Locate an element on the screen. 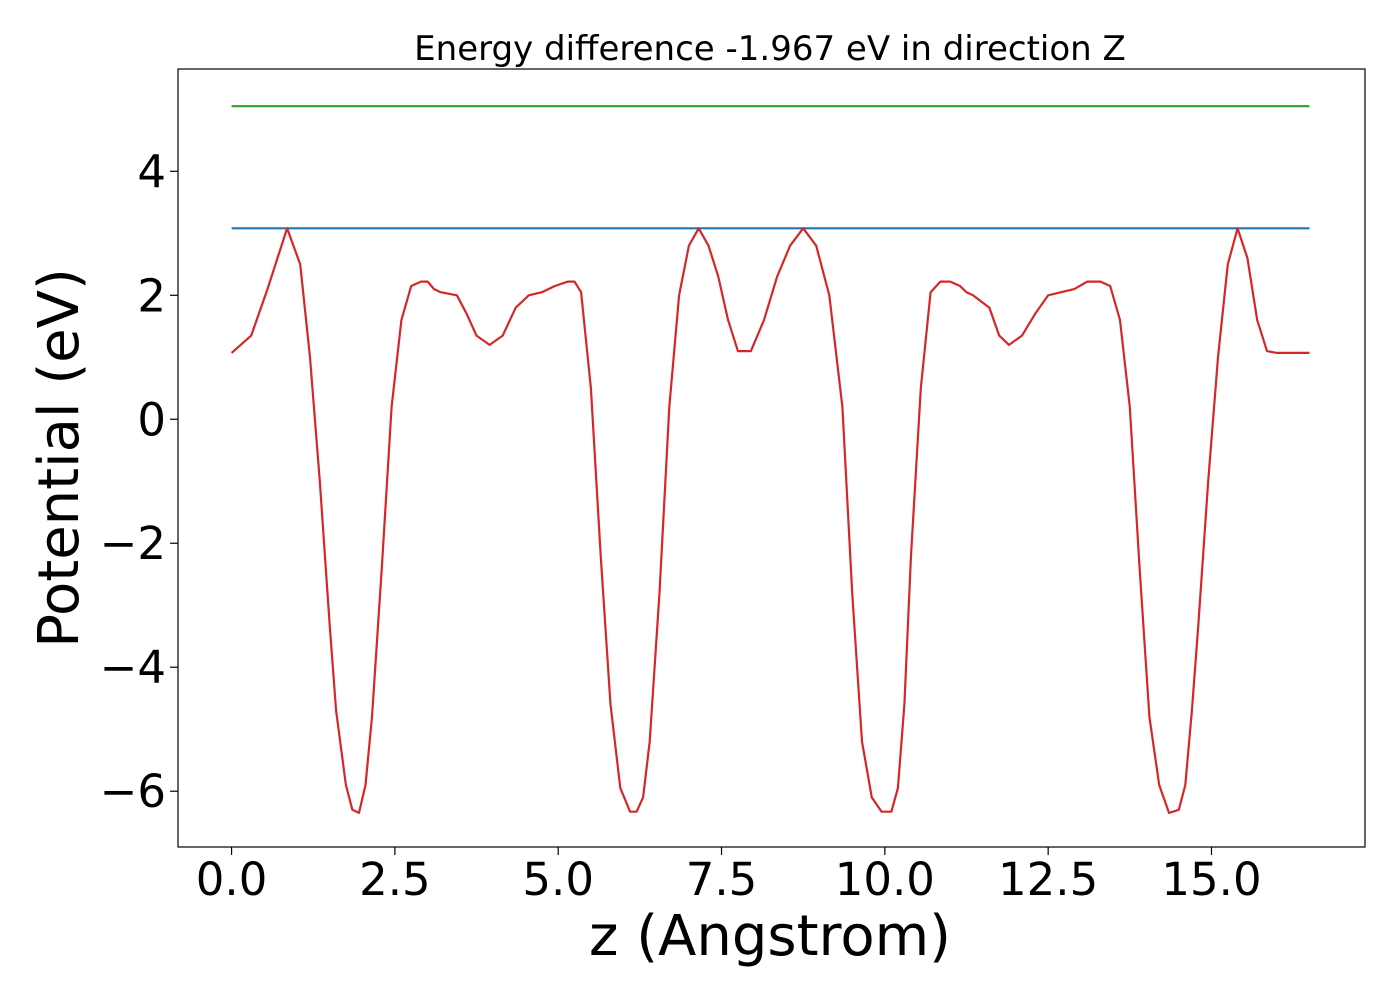  x-tick-label: 5.0 is located at coordinates (558, 879).